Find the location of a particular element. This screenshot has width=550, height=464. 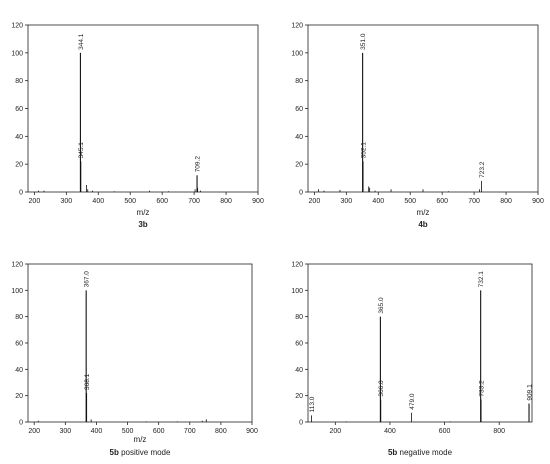

panel-caption: 5b negative mode is located at coordinates (420, 452).